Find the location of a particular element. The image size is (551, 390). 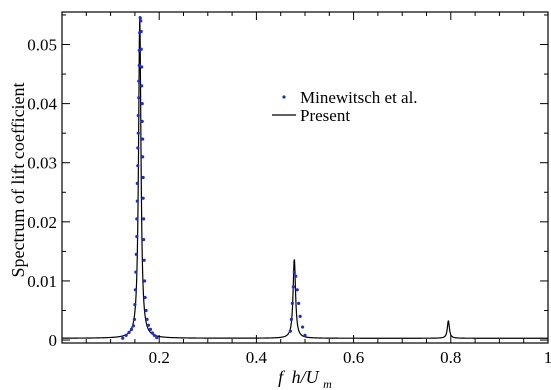

x-tick-label: 0.8 is located at coordinates (450, 357).